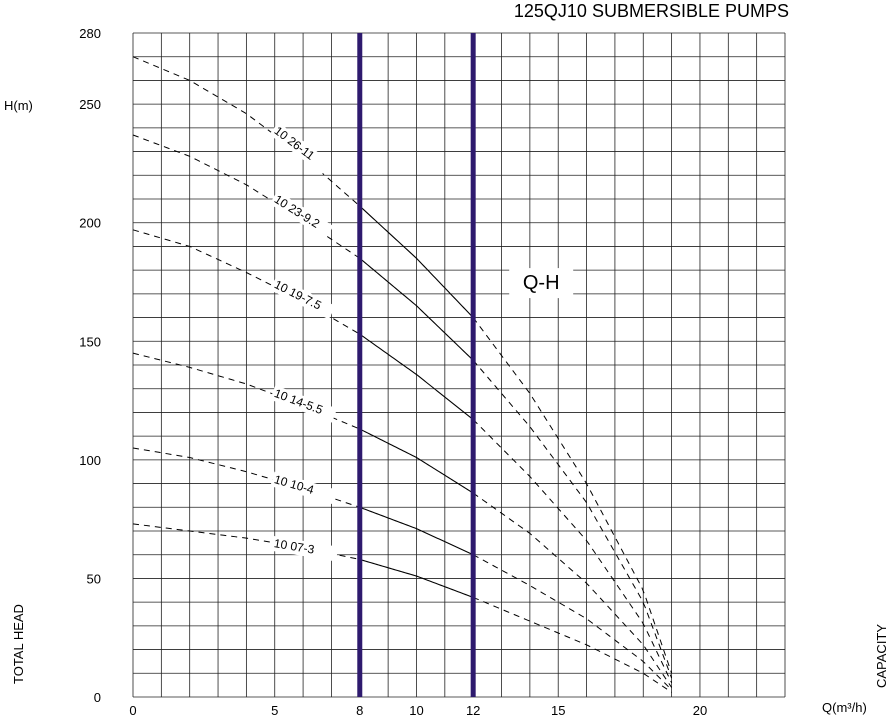 Image resolution: width=891 pixels, height=722 pixels. Describe the element at coordinates (90, 33) in the screenshot. I see `y-tick-label: 280` at that location.